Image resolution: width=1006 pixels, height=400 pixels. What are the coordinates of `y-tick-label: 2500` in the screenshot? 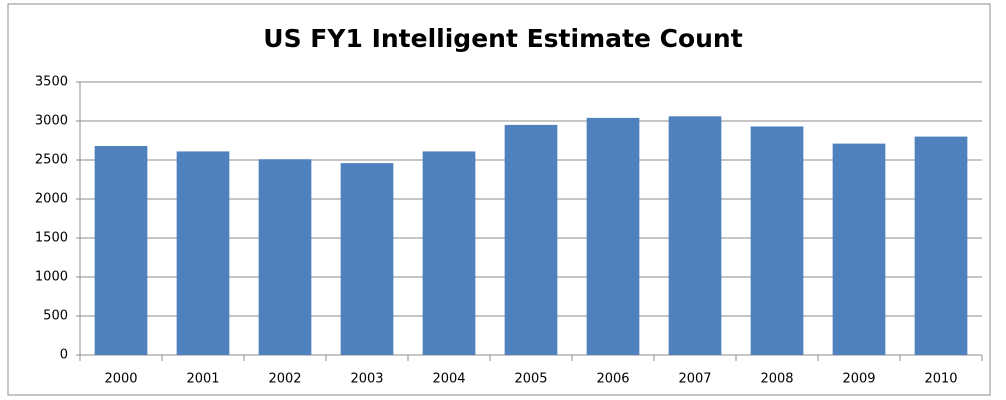 It's located at (51, 160).